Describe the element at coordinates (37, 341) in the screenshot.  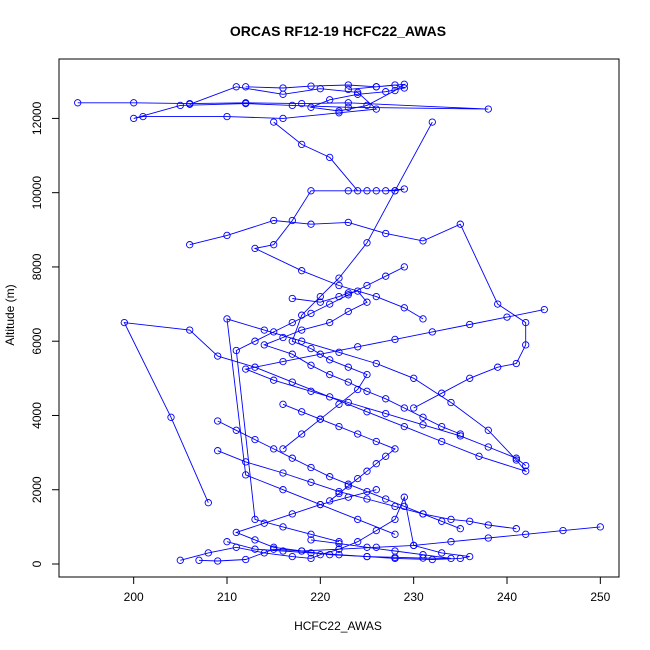
I see `y-tick-label: 6000` at that location.